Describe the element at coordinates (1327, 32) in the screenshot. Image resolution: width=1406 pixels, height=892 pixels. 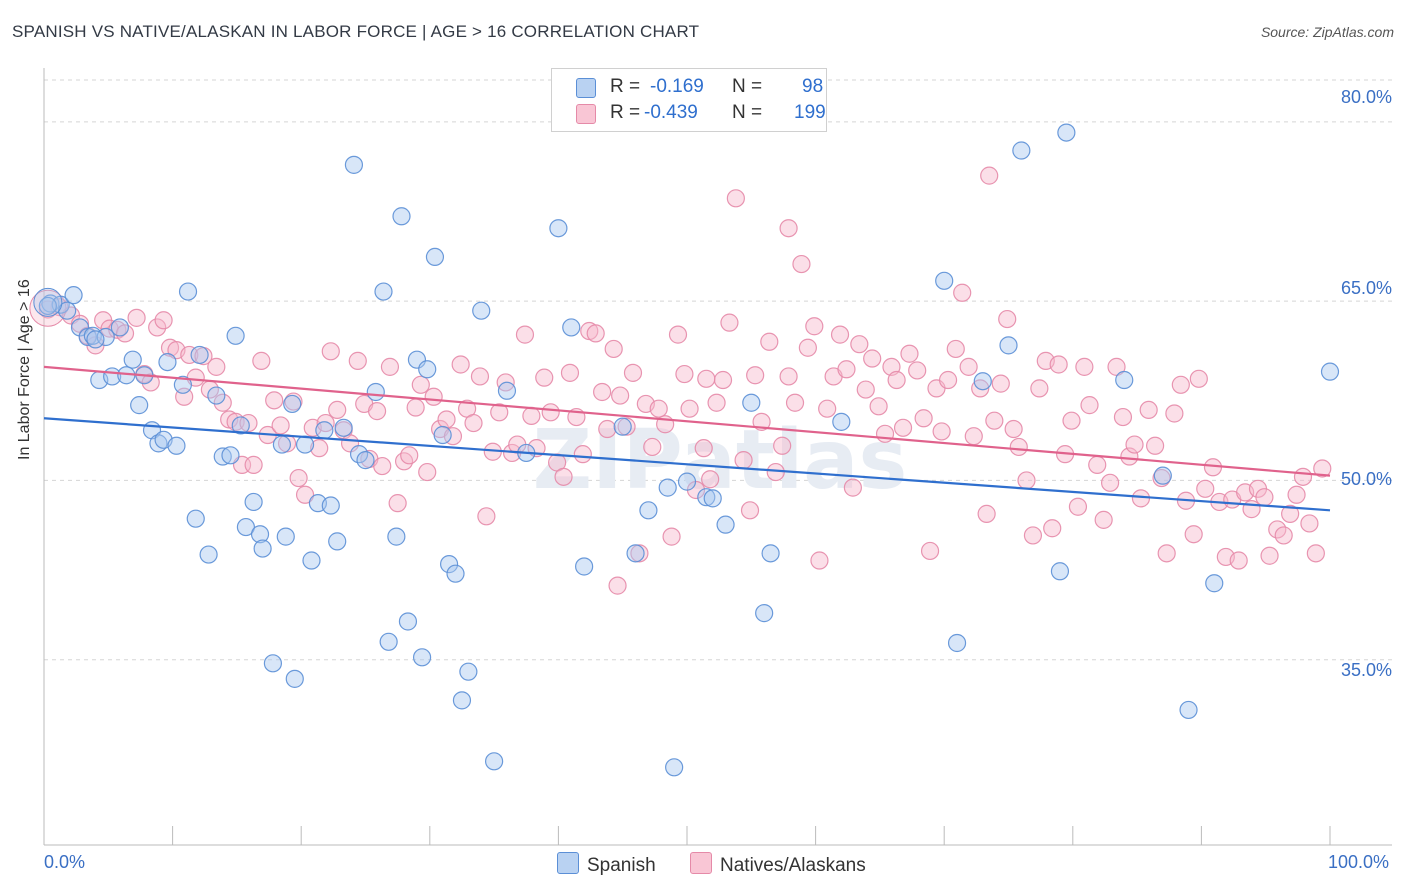
I see `source-credit: Source: ZipAtlas.com` at that location.